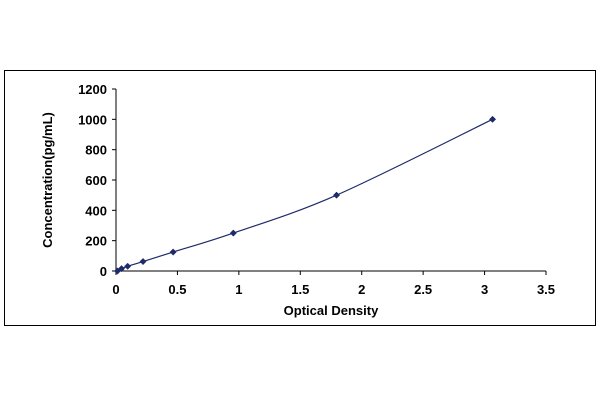 This screenshot has width=600, height=400. Describe the element at coordinates (103, 271) in the screenshot. I see `y-tick-label: 0` at that location.